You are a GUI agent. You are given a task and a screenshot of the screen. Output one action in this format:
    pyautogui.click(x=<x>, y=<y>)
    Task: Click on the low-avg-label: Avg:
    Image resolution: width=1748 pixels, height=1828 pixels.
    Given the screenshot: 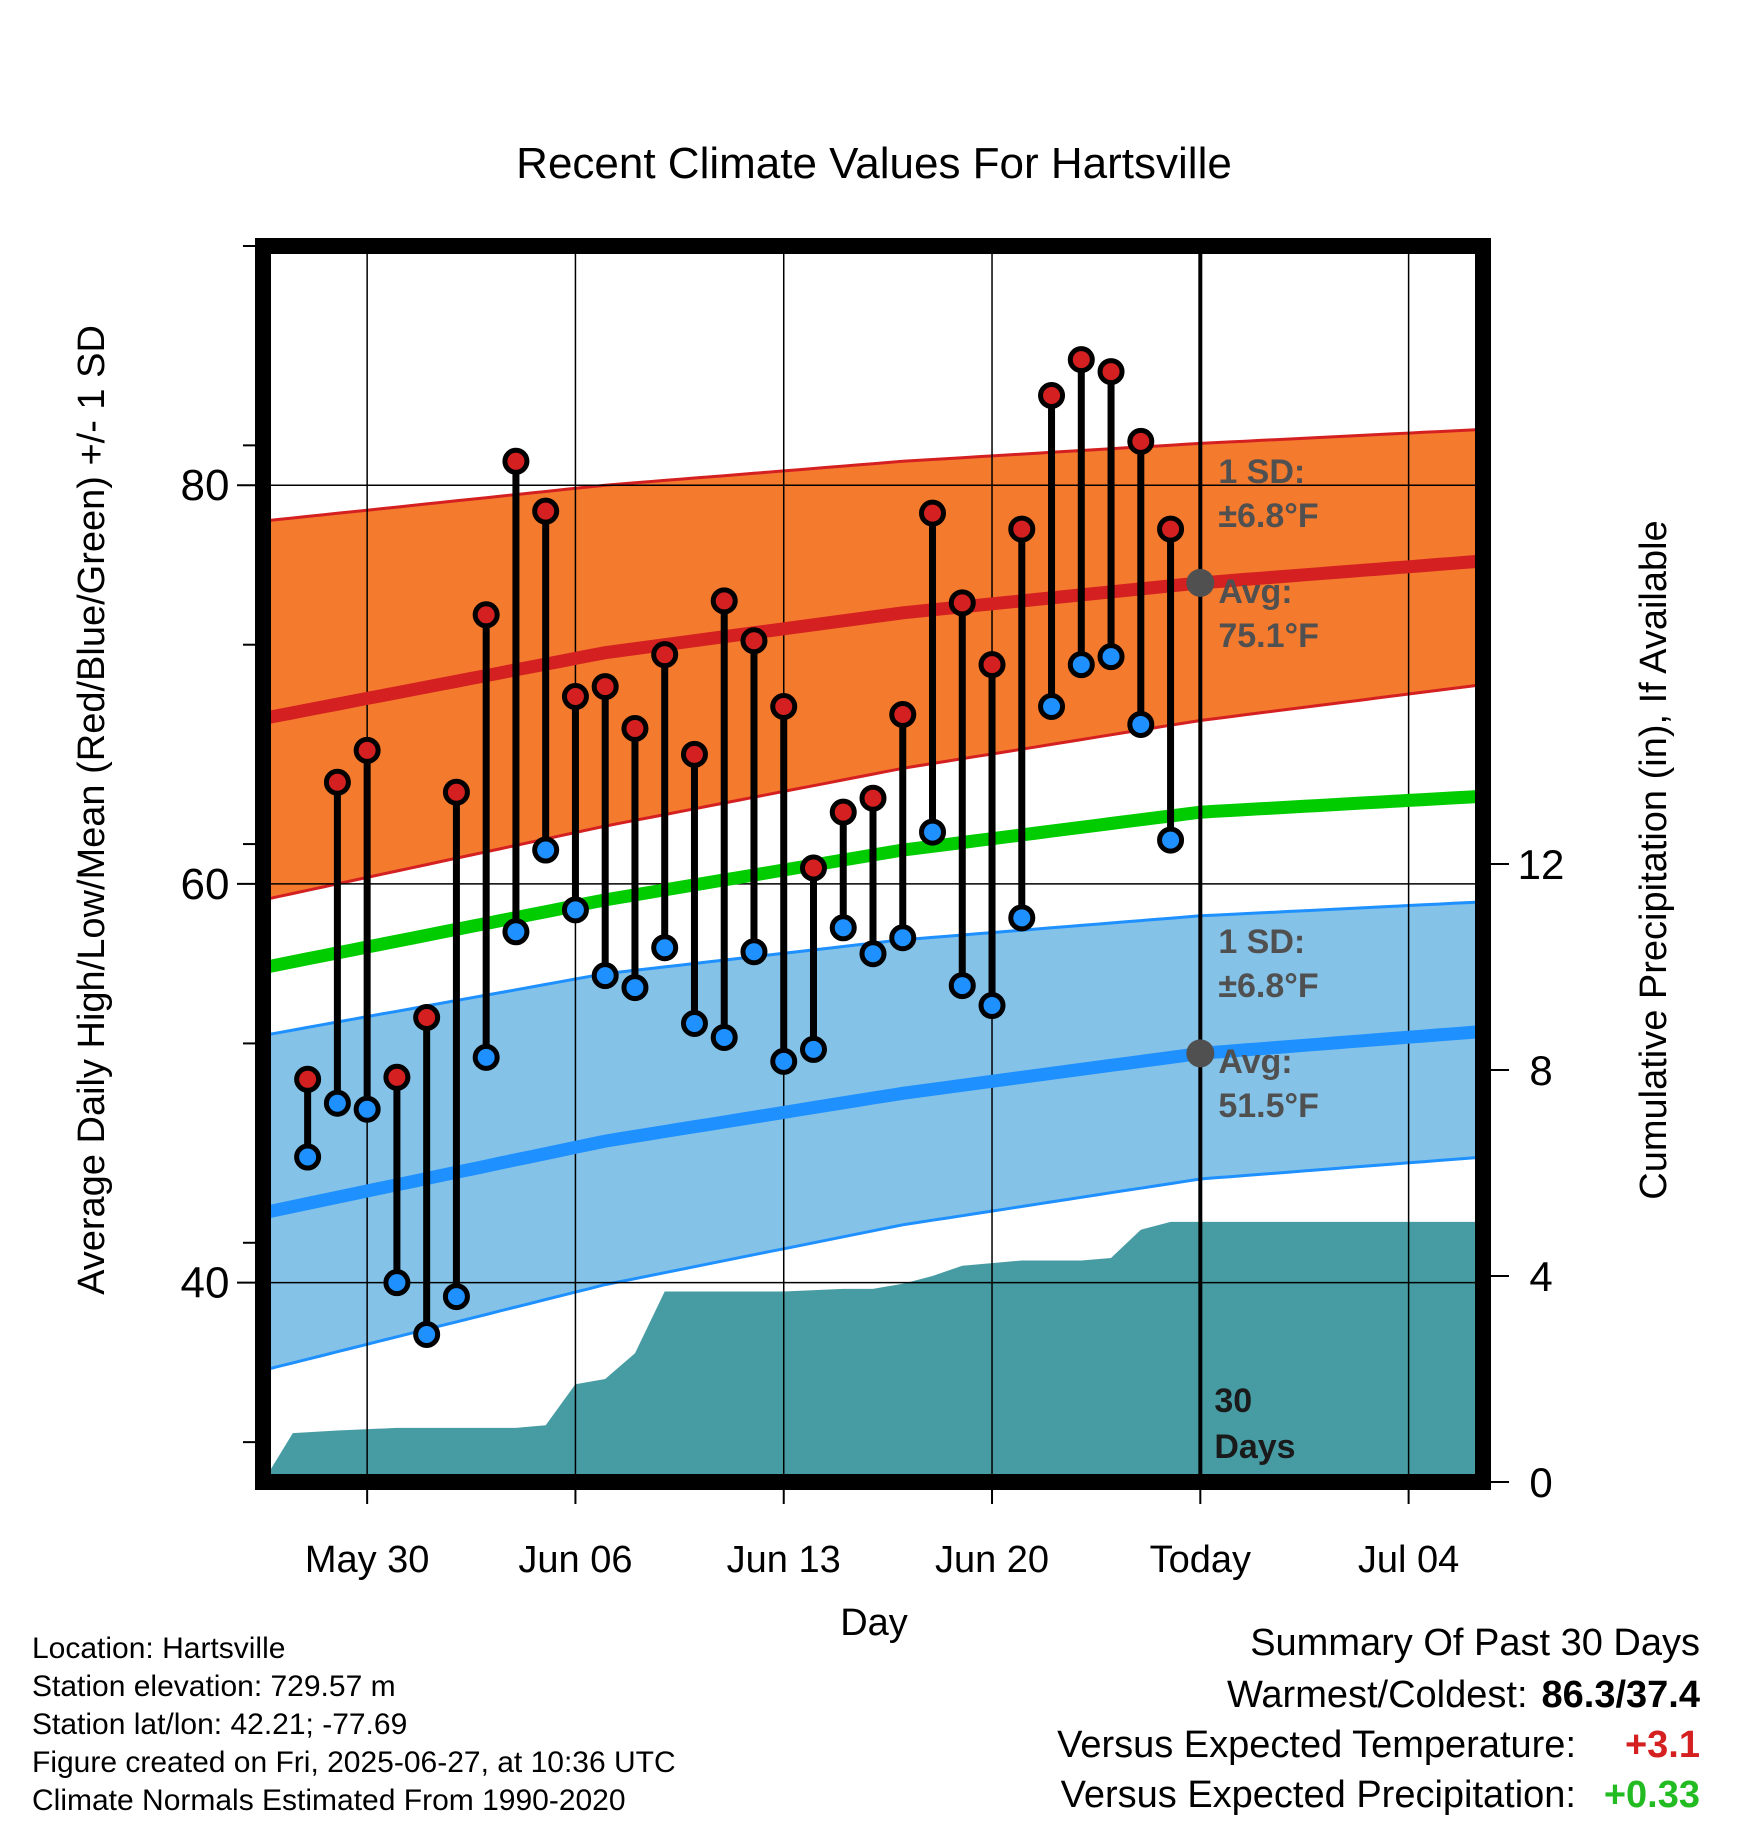 What is the action you would take?
    pyautogui.click(x=1255, y=1062)
    